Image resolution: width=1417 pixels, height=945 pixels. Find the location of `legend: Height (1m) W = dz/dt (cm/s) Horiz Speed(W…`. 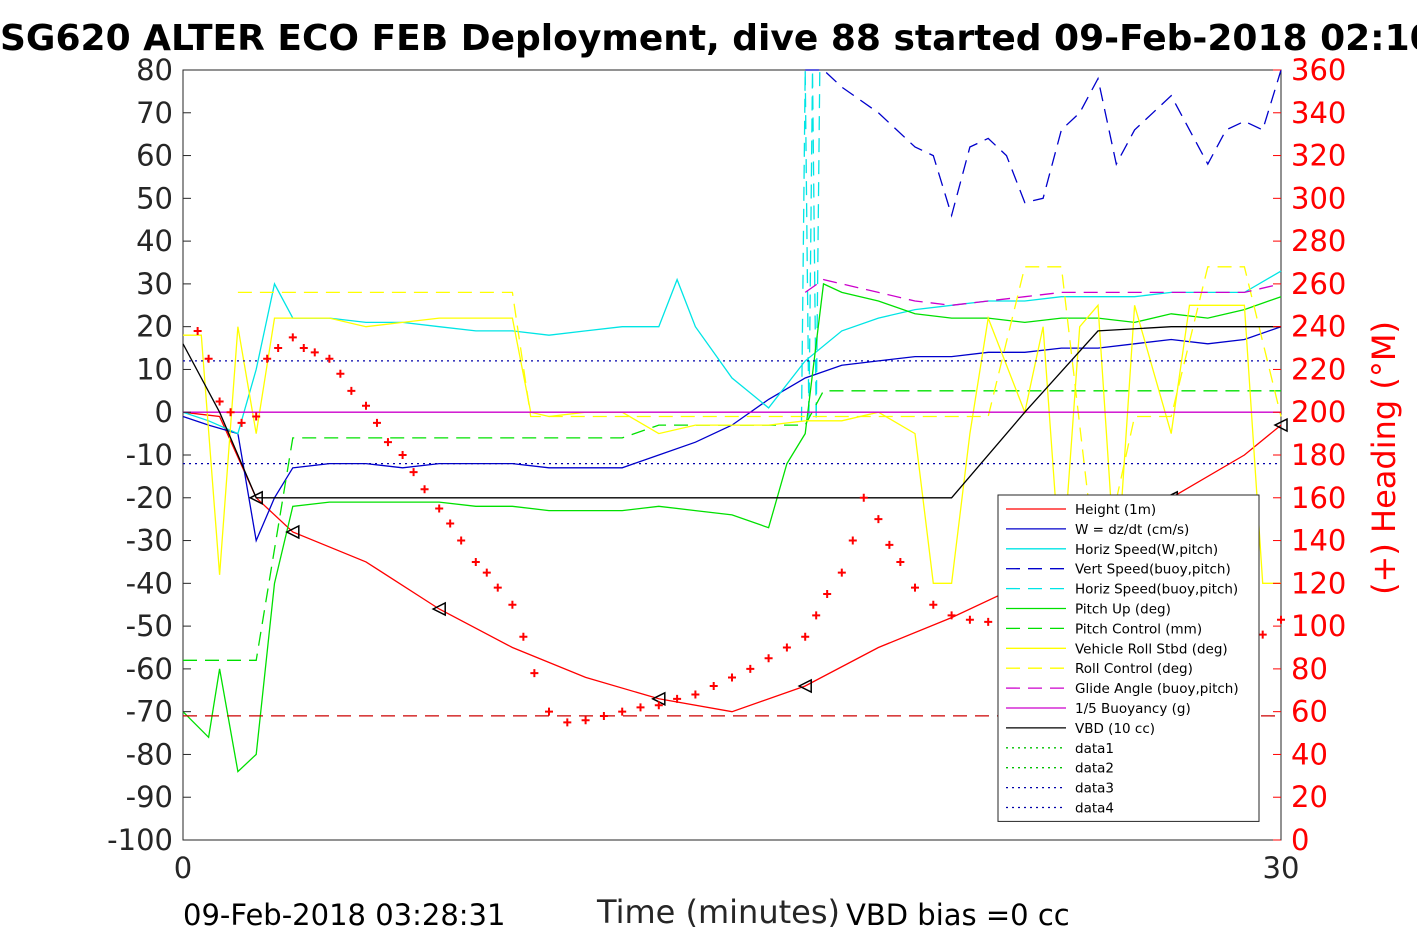

legend: Height (1m) W = dz/dt (cm/s) Horiz Speed(W… is located at coordinates (1128, 658).